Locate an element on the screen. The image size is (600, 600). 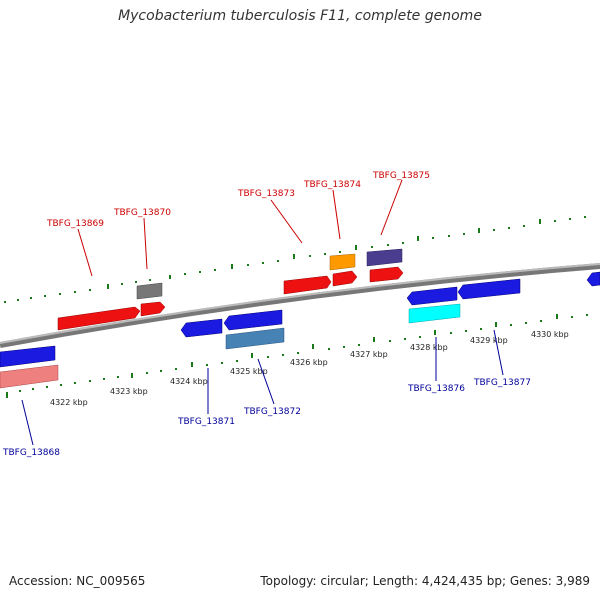
gene-label-tbfg-13869: TBFG_13869 is located at coordinates (75, 224).